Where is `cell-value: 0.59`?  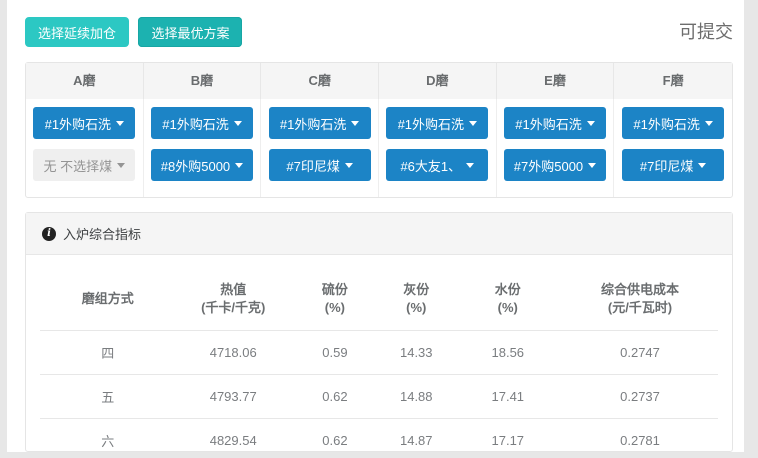 cell-value: 0.59 is located at coordinates (335, 353).